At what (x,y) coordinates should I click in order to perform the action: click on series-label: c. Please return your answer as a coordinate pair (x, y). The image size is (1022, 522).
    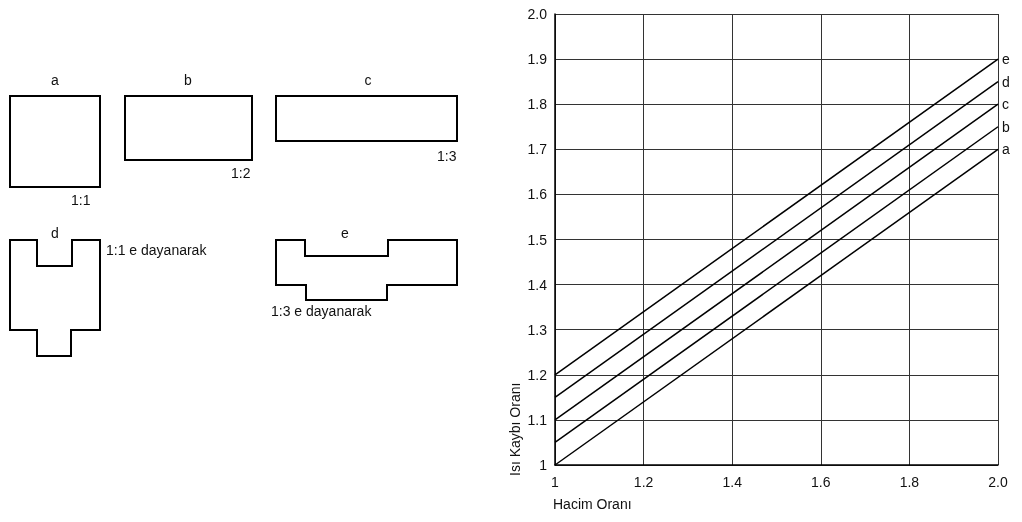
    Looking at the image, I should click on (1005, 104).